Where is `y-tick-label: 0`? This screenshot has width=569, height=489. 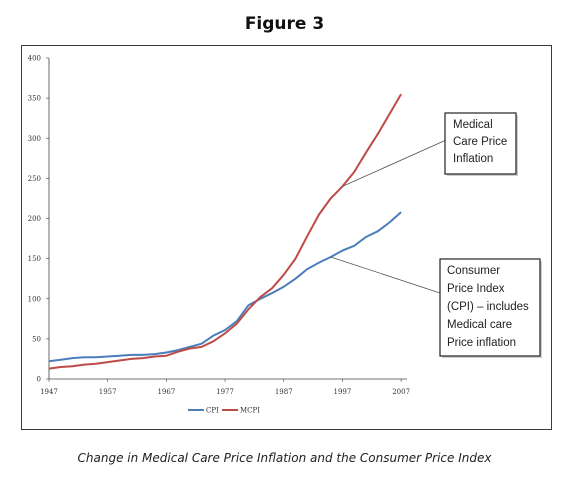 y-tick-label: 0 is located at coordinates (39, 380).